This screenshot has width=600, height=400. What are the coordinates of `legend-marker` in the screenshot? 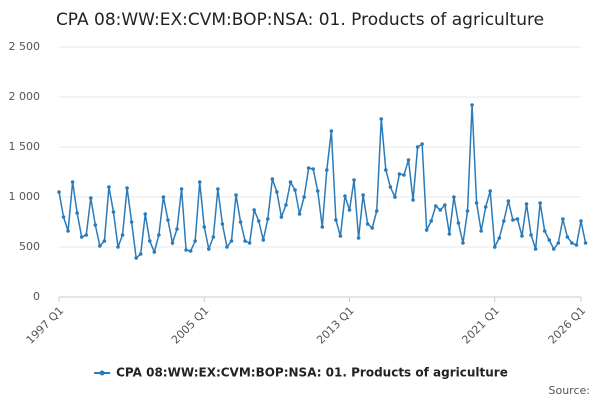 It's located at (102, 373).